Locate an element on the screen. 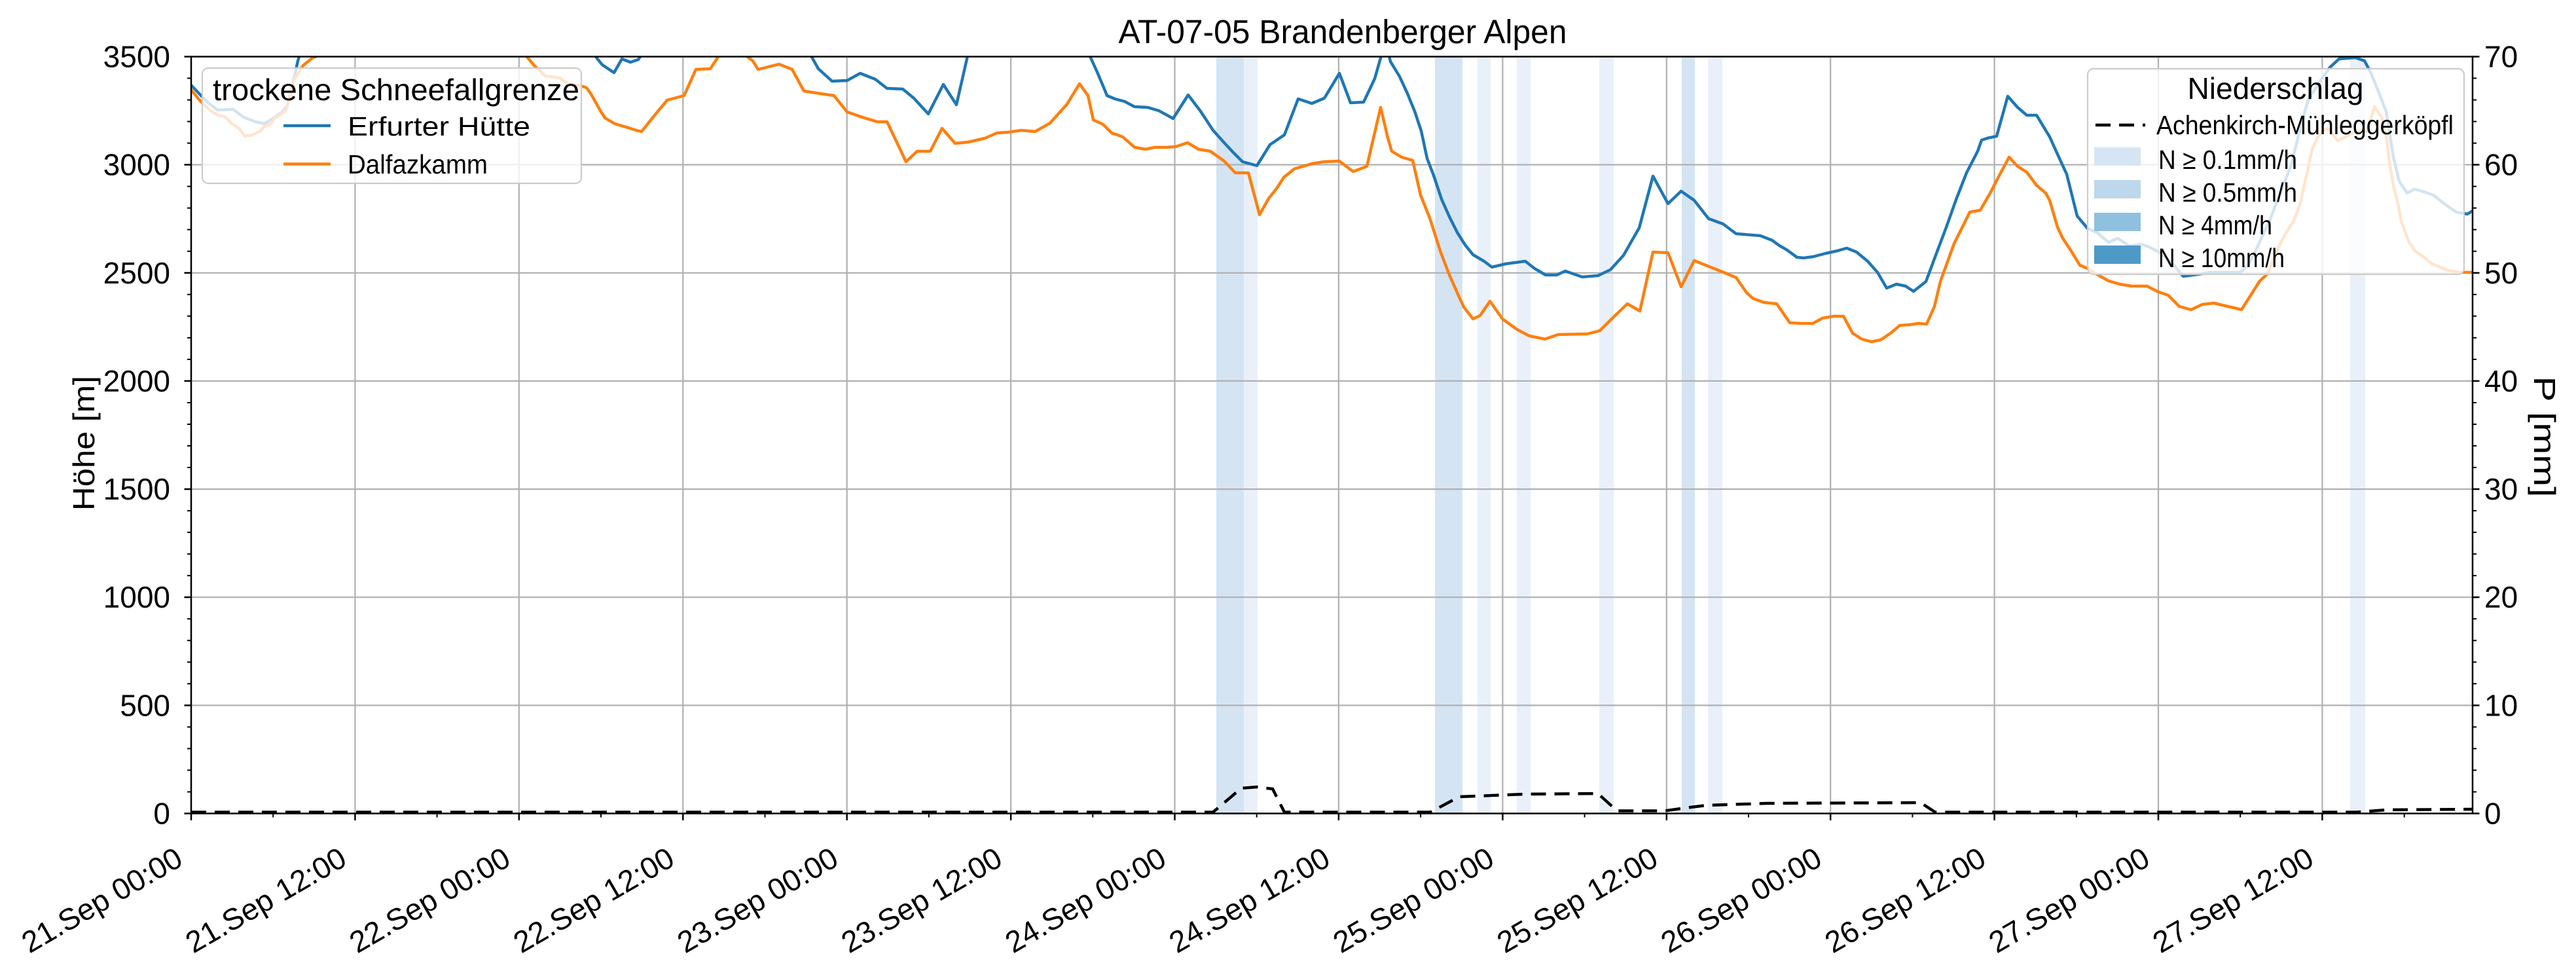 The width and height of the screenshot is (2576, 967). svg-text: N ≥ 10mm/h is located at coordinates (2221, 258).